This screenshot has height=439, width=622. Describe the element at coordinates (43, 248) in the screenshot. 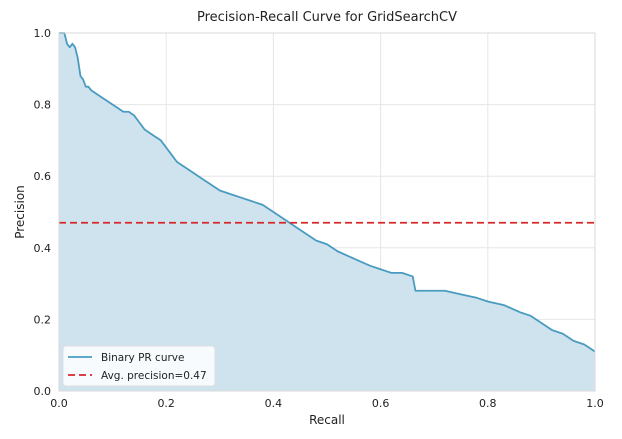

I see `y-tick-label: 0.4` at that location.